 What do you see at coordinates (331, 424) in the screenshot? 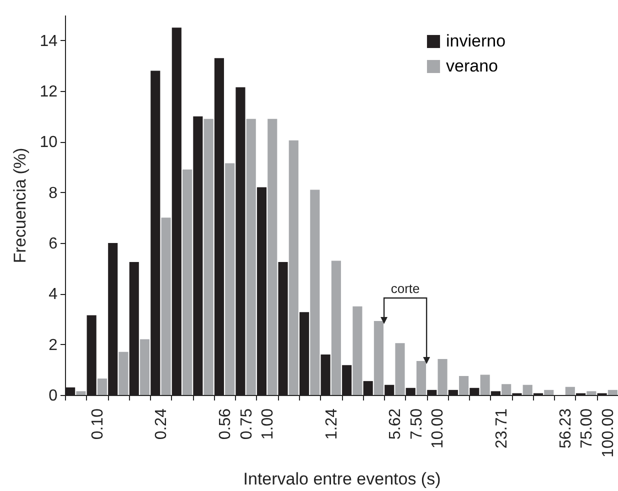
I see `x-tick-label: 1.24` at bounding box center [331, 424].